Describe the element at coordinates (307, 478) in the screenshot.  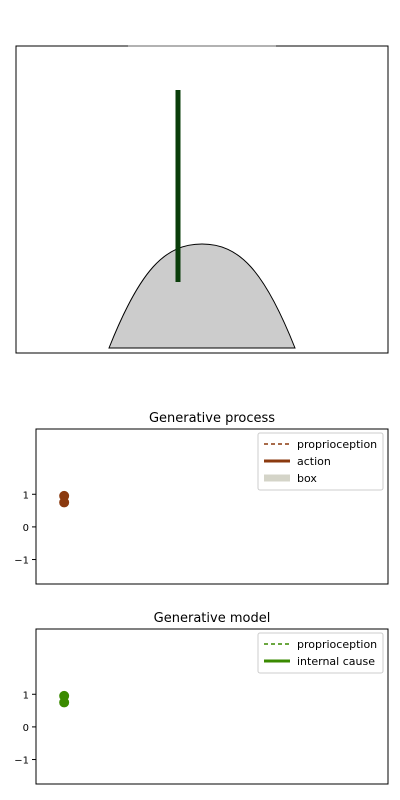
I see `legend-label: box` at that location.